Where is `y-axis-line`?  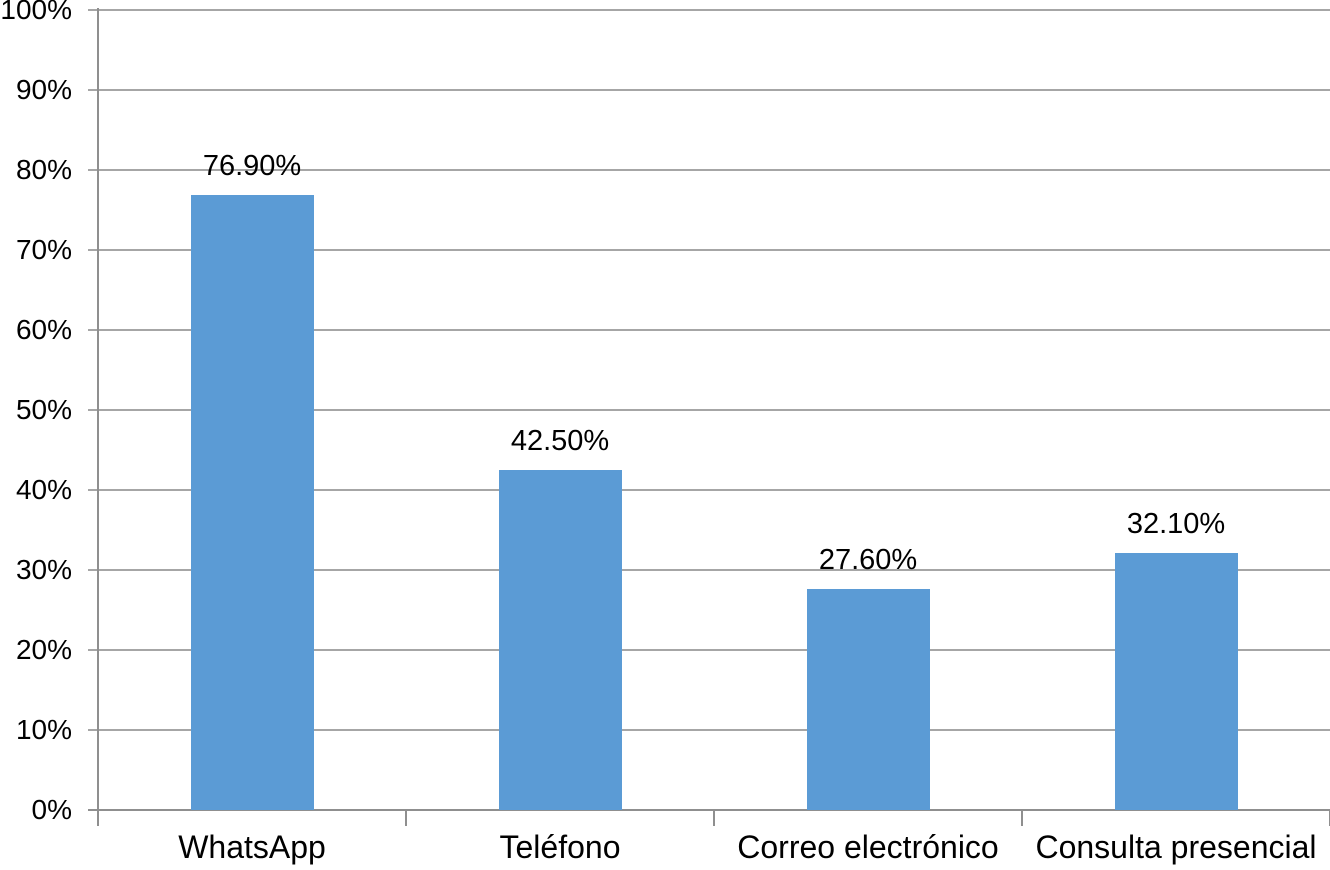
y-axis-line is located at coordinates (98, 417).